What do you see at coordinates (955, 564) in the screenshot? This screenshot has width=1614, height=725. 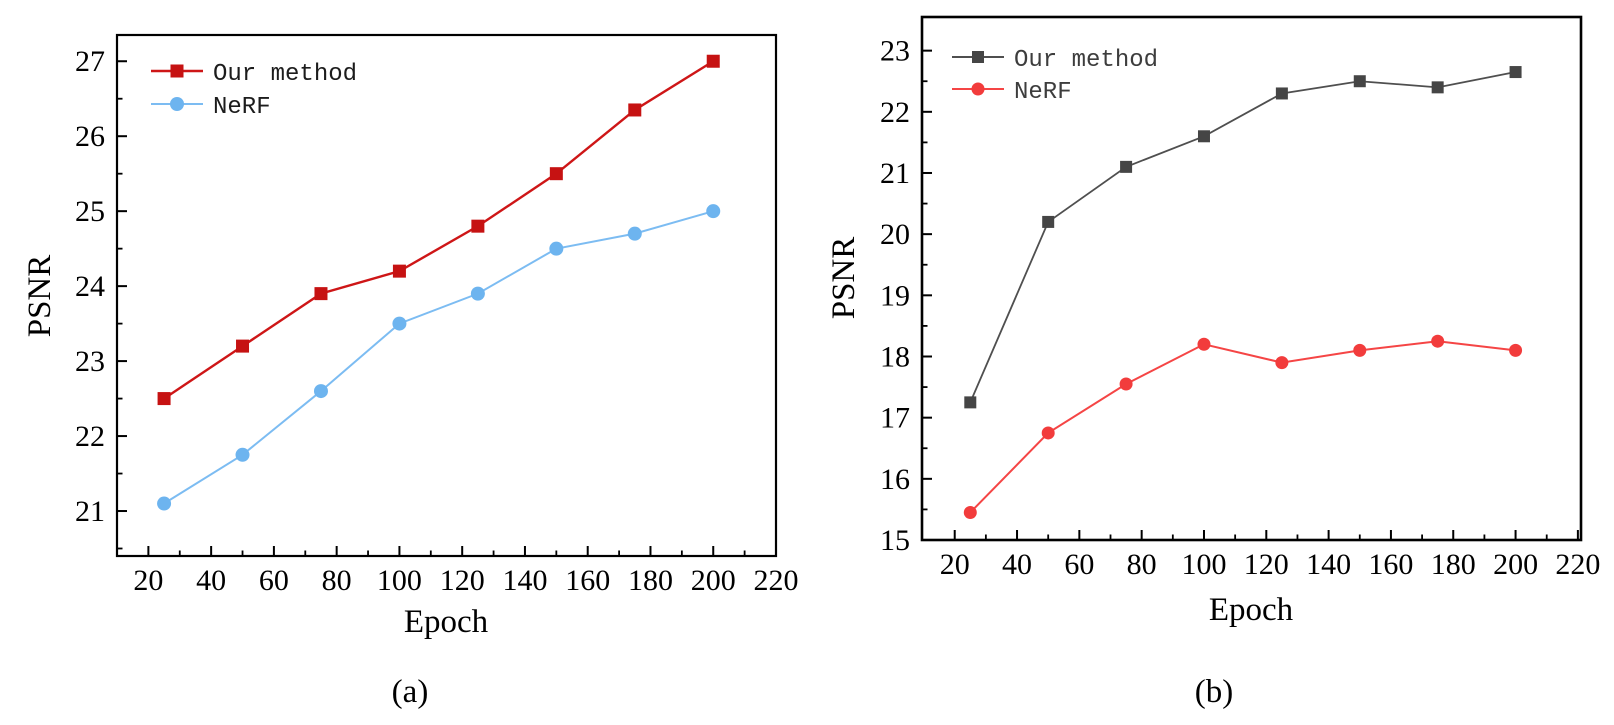 I see `chart-b-x-tick-label-20: 20` at bounding box center [955, 564].